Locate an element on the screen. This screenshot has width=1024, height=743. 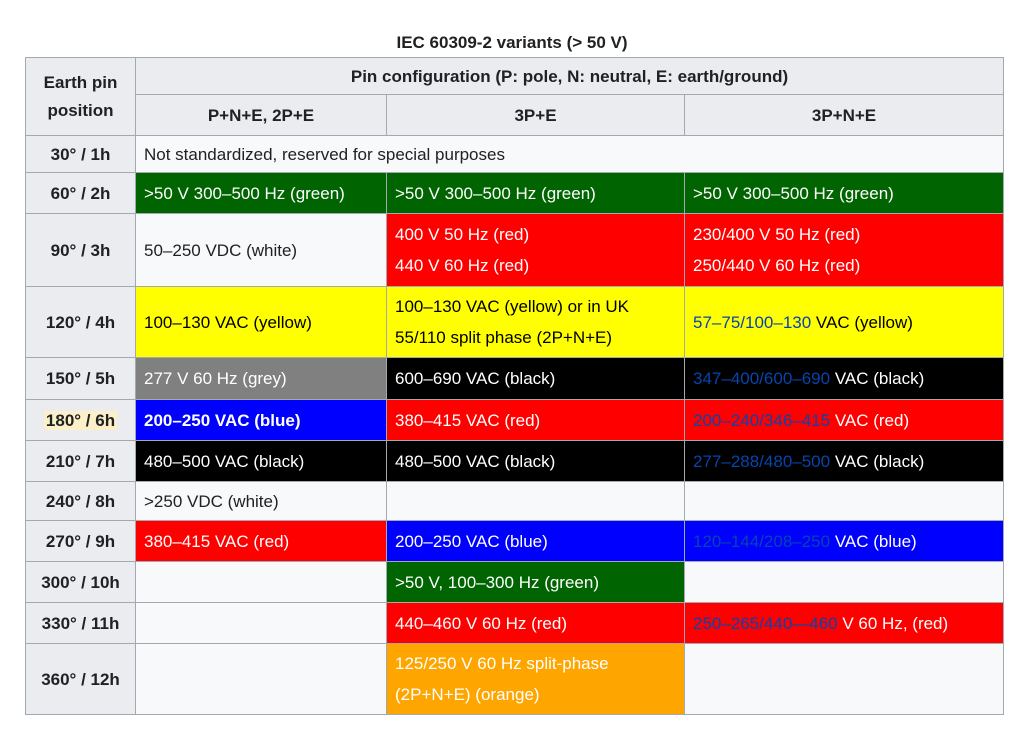
row-header: 240° / 8h is located at coordinates (80, 501).